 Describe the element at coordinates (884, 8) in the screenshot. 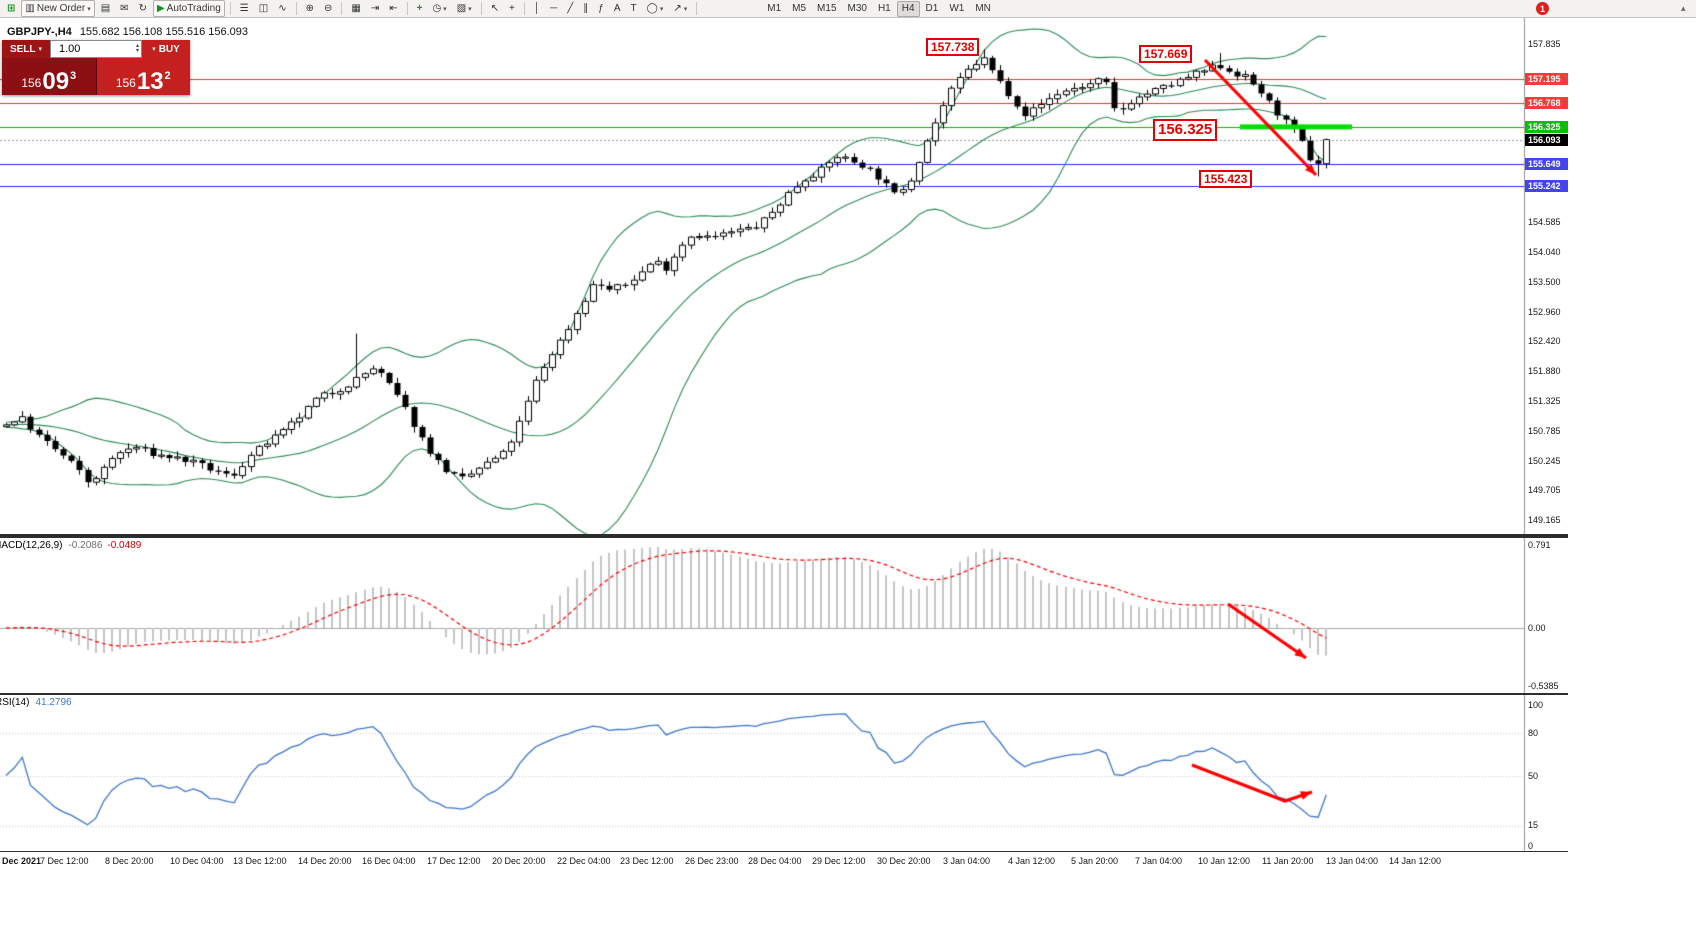

I see `timeframe-h1: H1` at that location.